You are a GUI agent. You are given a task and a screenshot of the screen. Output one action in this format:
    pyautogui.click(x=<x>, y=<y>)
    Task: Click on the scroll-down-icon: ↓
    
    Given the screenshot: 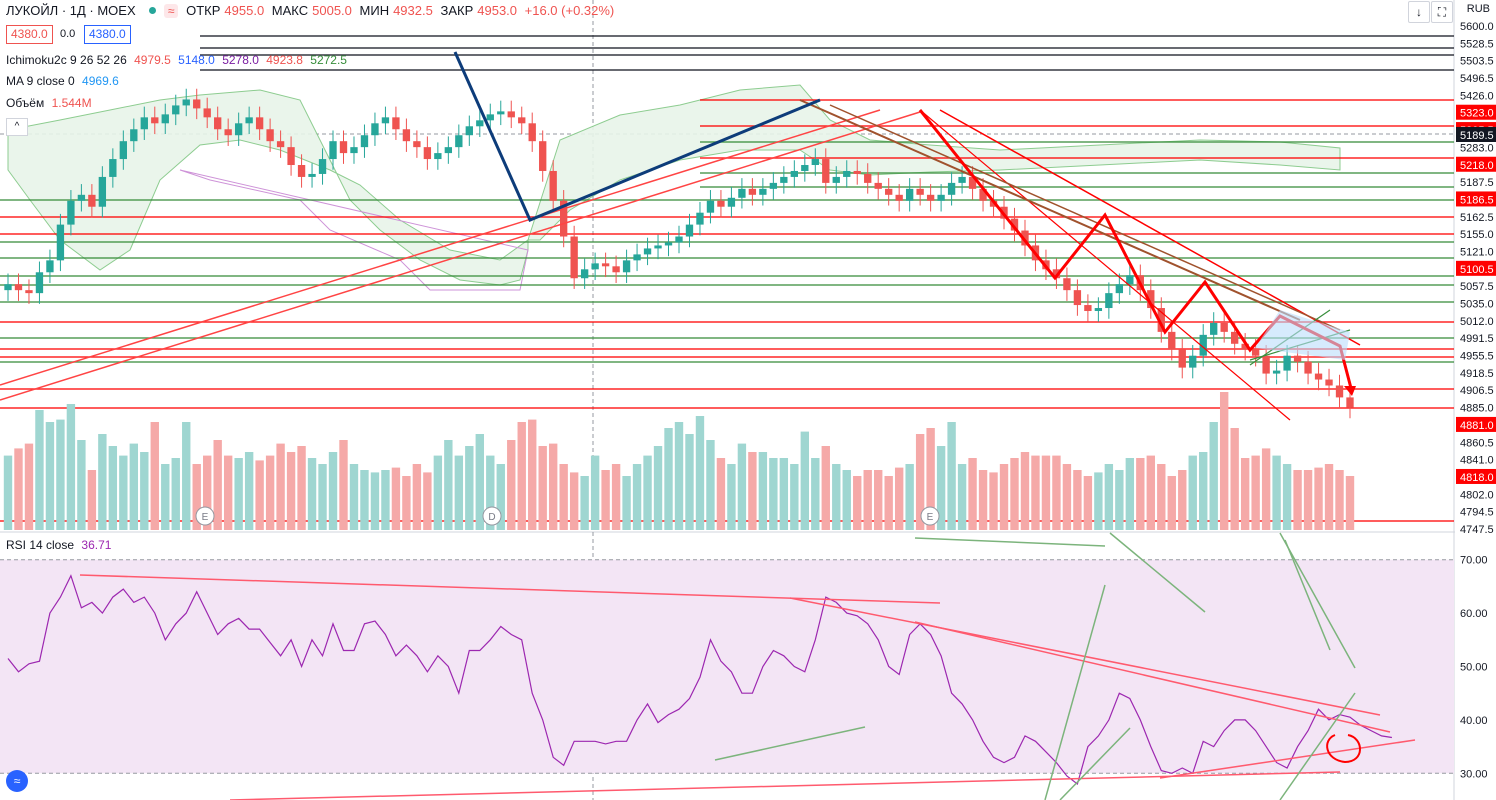 What is the action you would take?
    pyautogui.click(x=1419, y=12)
    